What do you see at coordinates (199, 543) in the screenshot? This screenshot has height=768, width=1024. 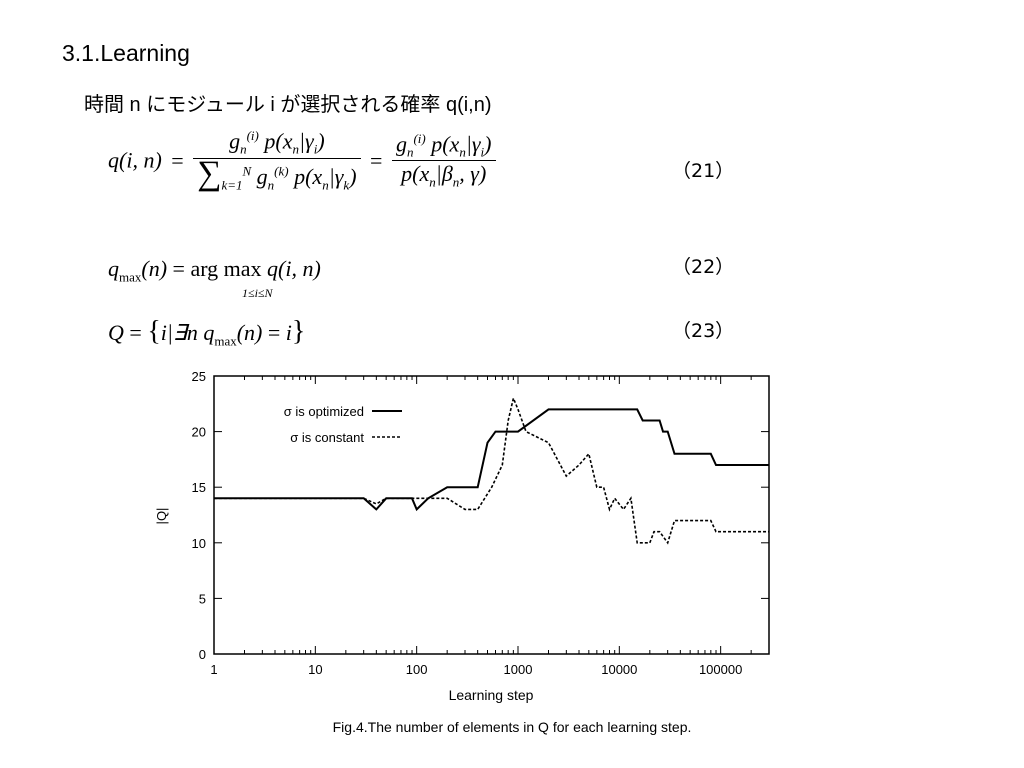 I see `y-tick-label: 10` at bounding box center [199, 543].